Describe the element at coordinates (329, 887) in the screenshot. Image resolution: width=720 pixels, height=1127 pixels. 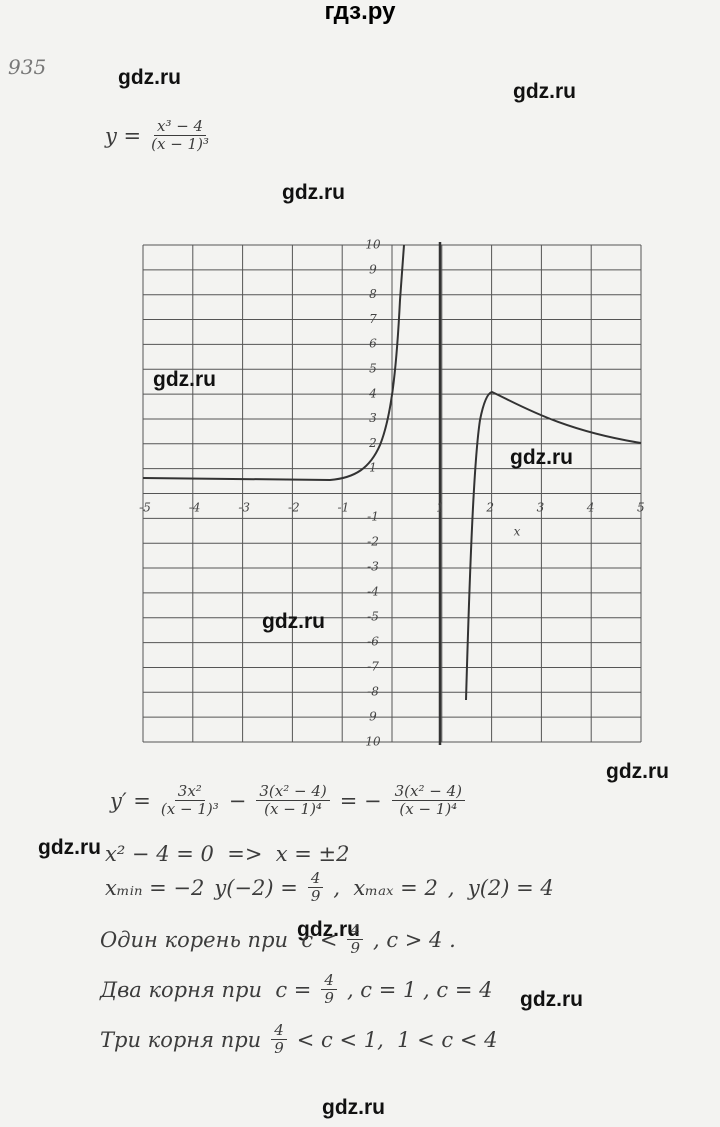
I see `math-line: xₘᵢₙ = −2 y(−2) = 4 9 , xₘₐₓ = 2 , y(2) = 4` at that location.